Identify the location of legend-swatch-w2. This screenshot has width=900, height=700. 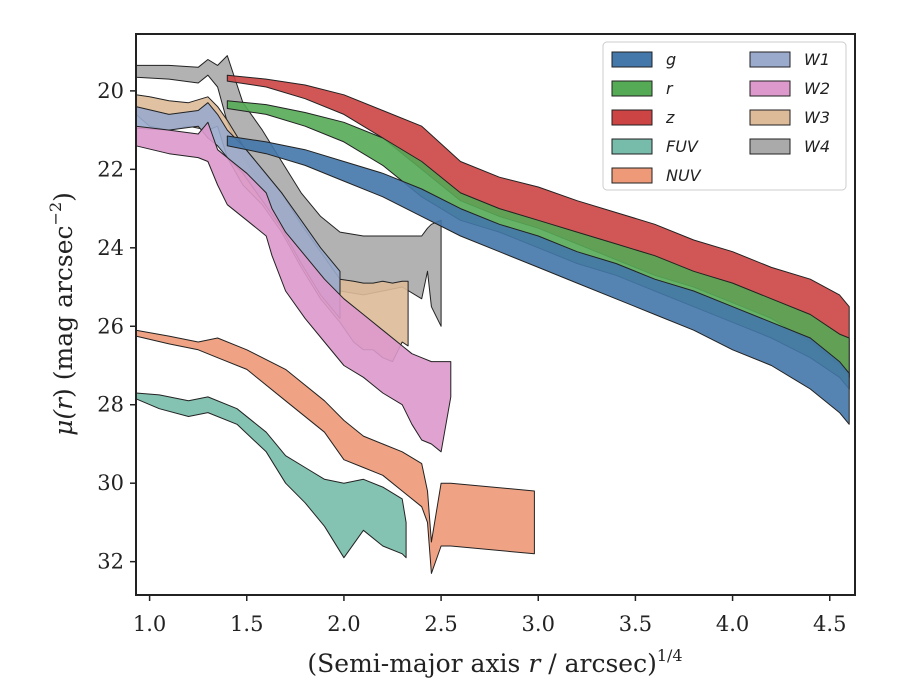
(770, 88).